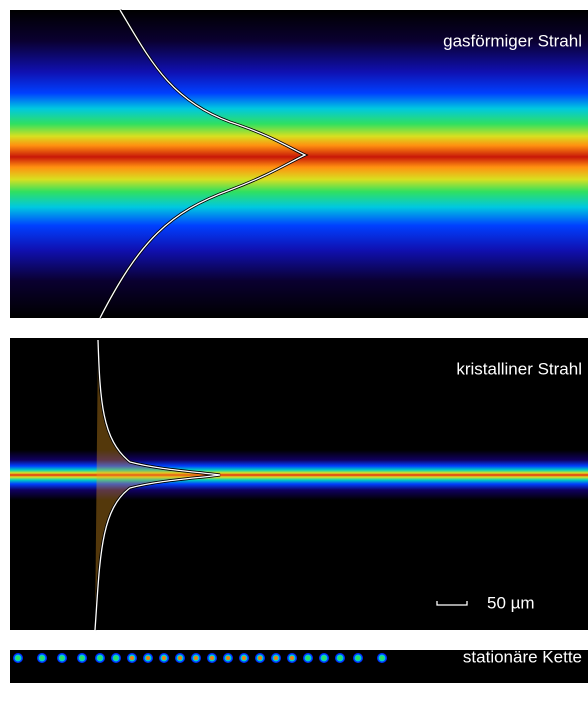 This screenshot has height=711, width=588. I want to click on panel-label: gasförmiger Strahl, so click(512, 40).